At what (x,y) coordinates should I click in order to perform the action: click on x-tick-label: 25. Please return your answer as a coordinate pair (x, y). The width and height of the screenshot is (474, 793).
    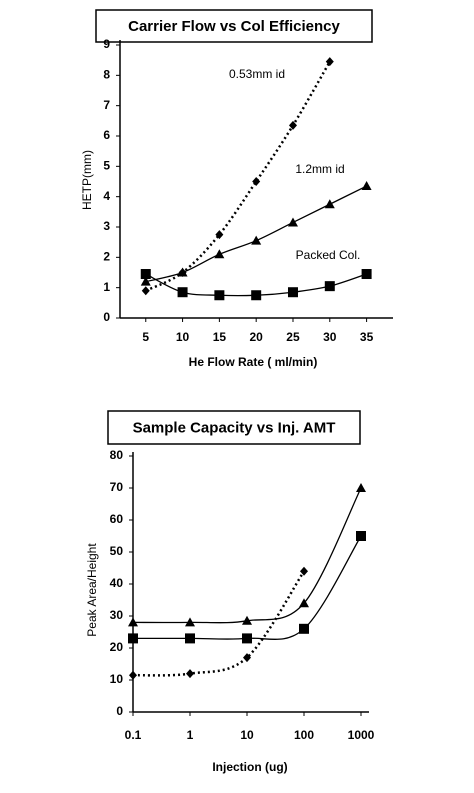
    Looking at the image, I should click on (293, 337).